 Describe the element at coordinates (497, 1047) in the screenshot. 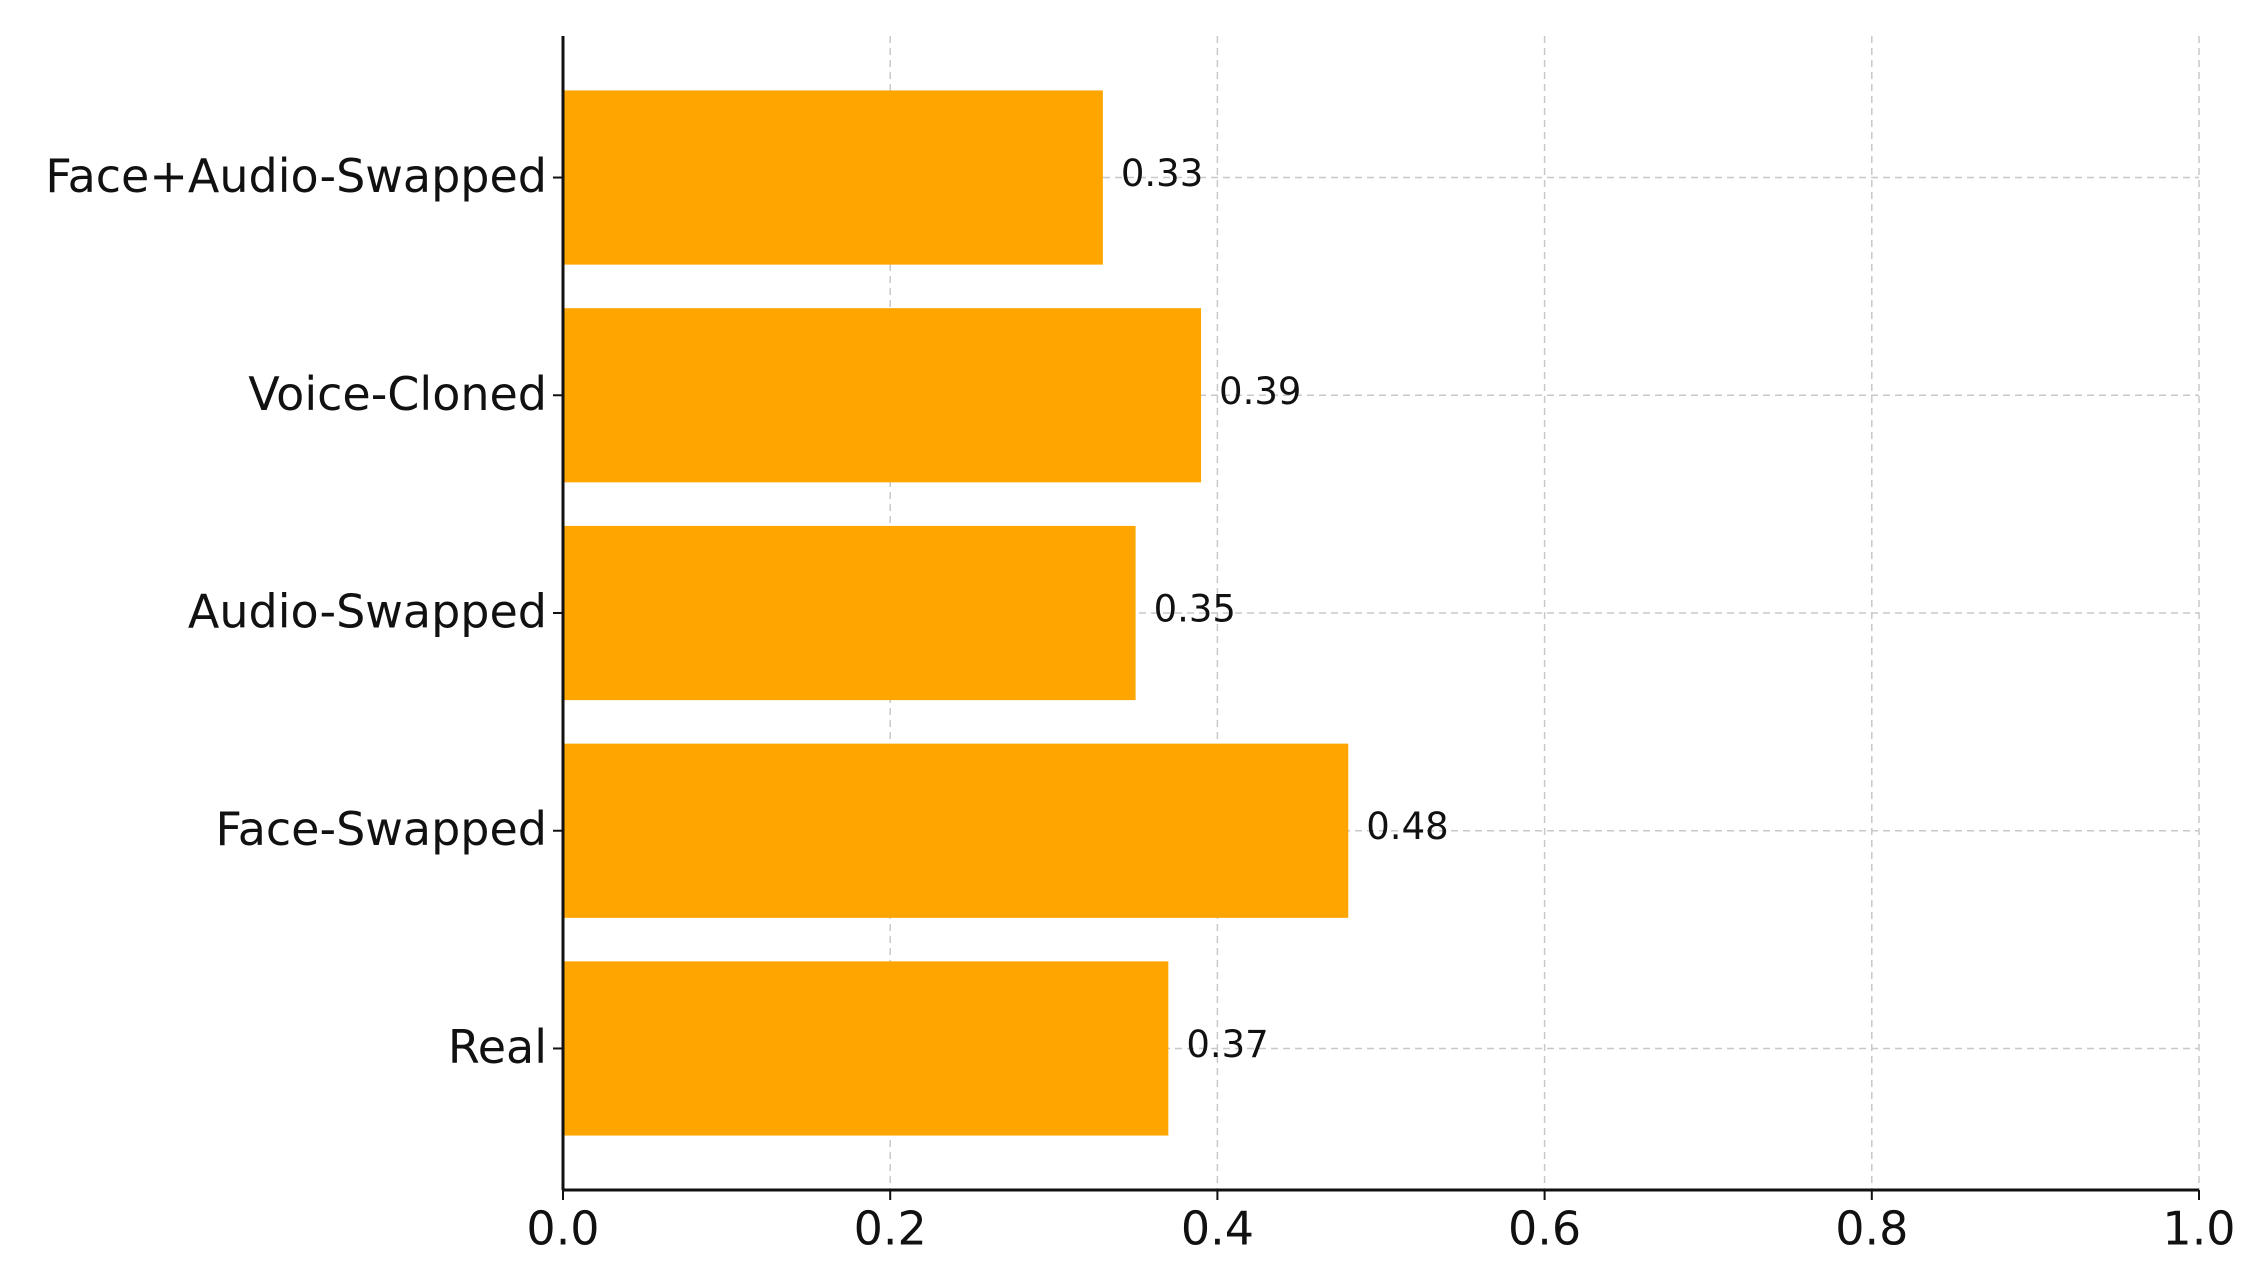

I see `y-tick-label: Real` at that location.